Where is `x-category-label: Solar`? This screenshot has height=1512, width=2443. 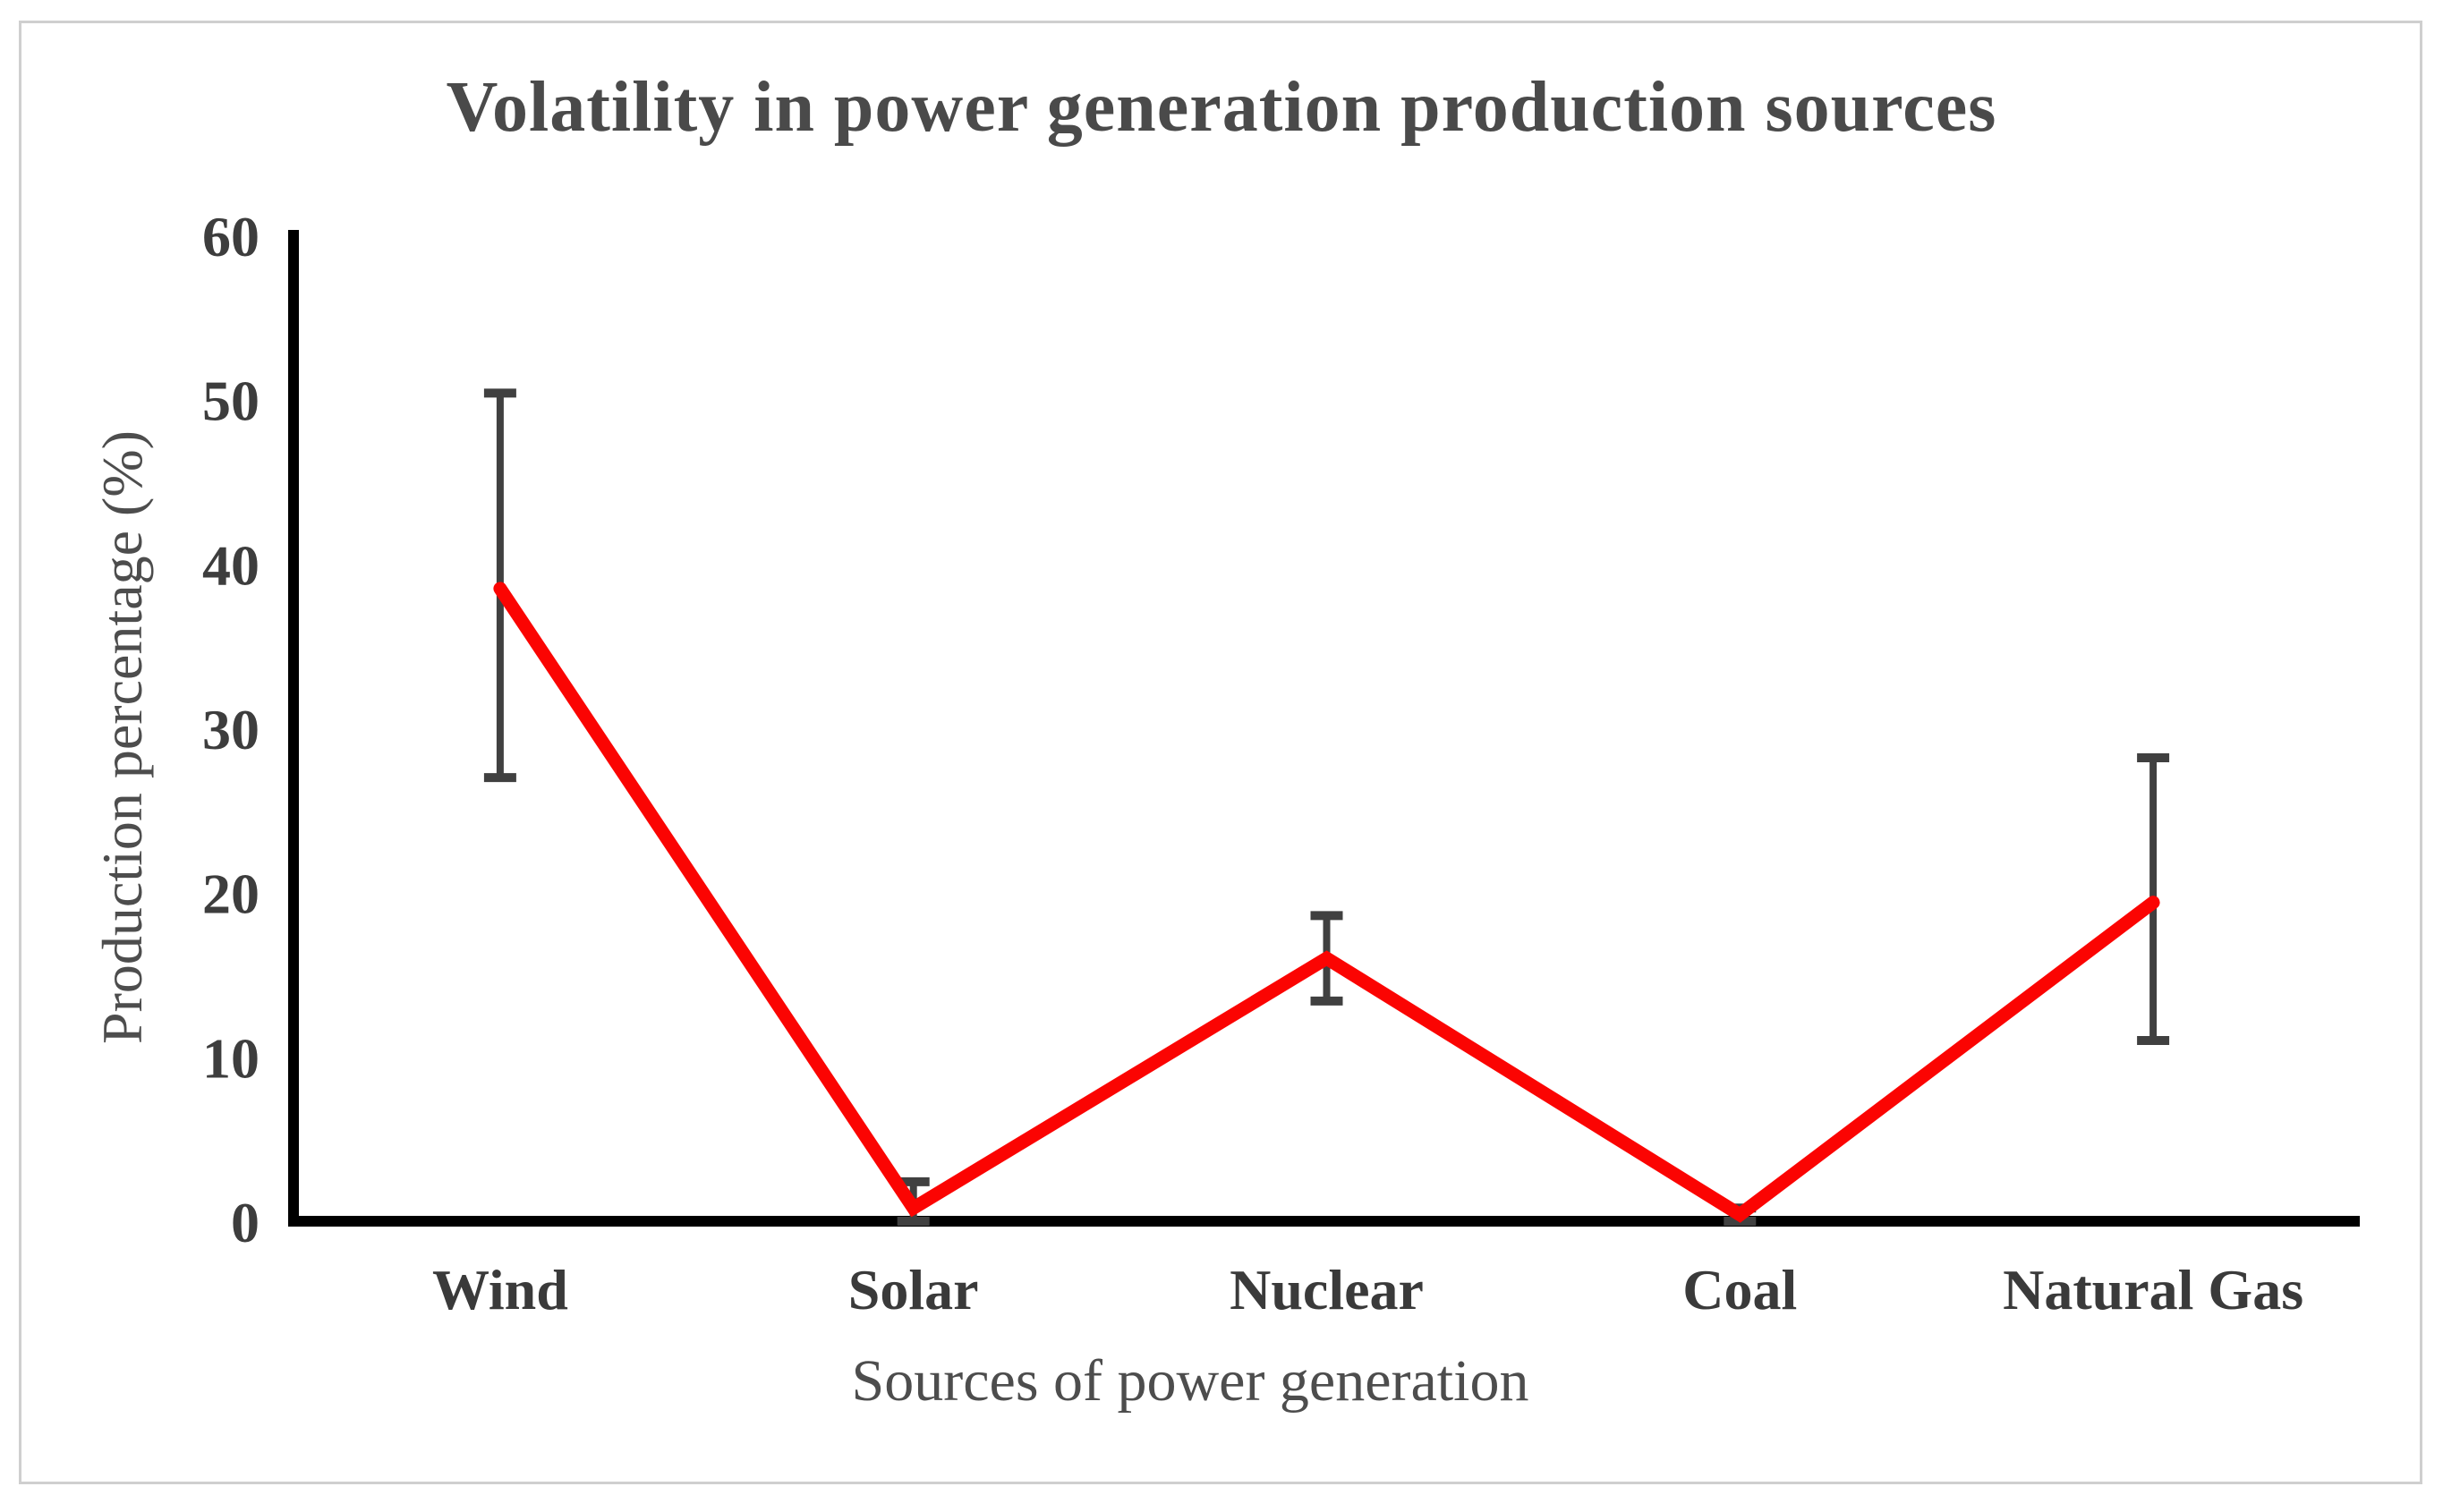
x-category-label: Solar is located at coordinates (914, 1289).